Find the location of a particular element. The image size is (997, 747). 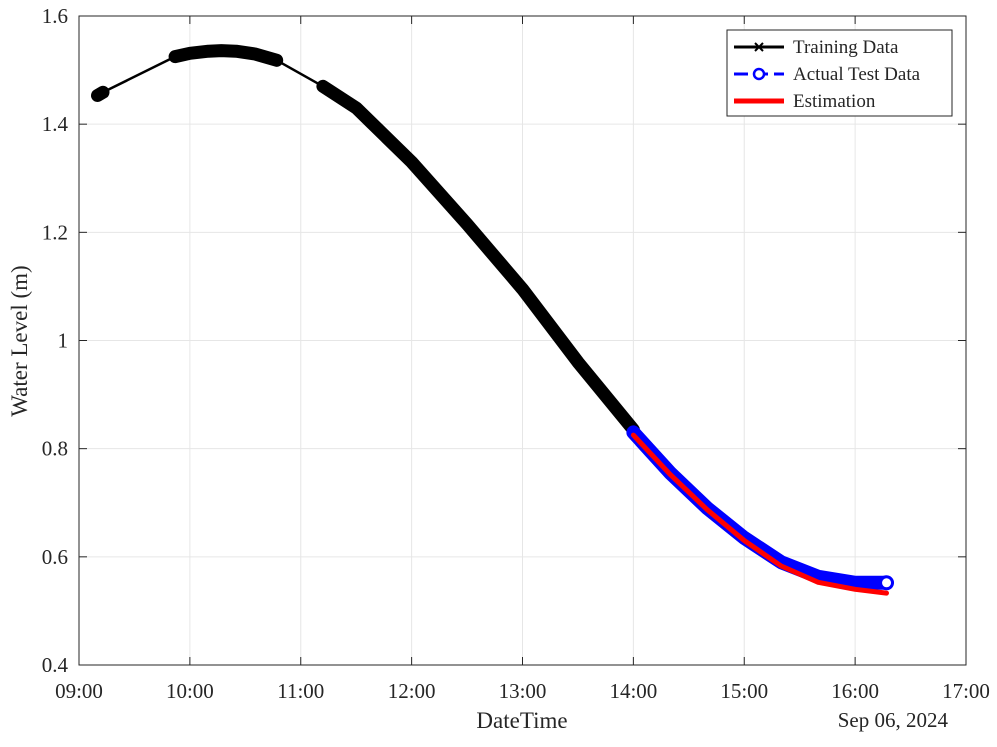

legend-label-training: Training Data is located at coordinates (846, 47).